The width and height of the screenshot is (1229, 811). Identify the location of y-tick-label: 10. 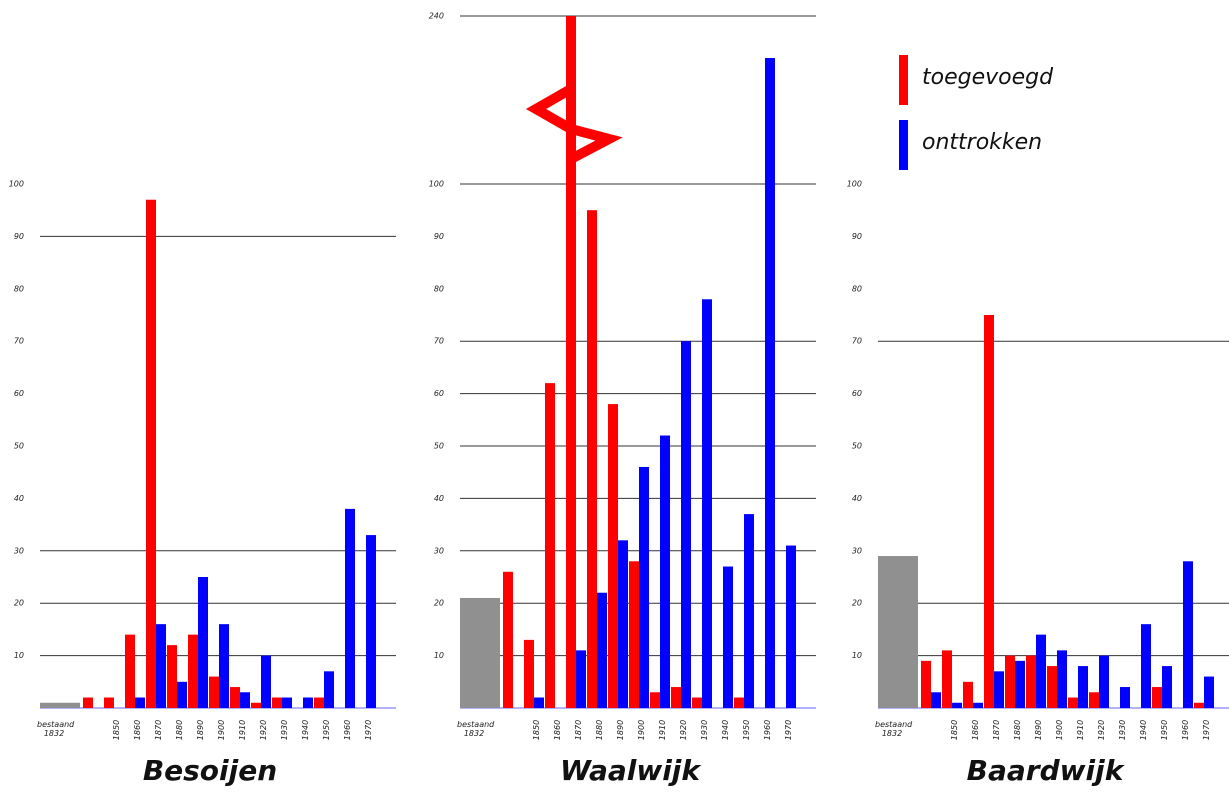
(439, 655).